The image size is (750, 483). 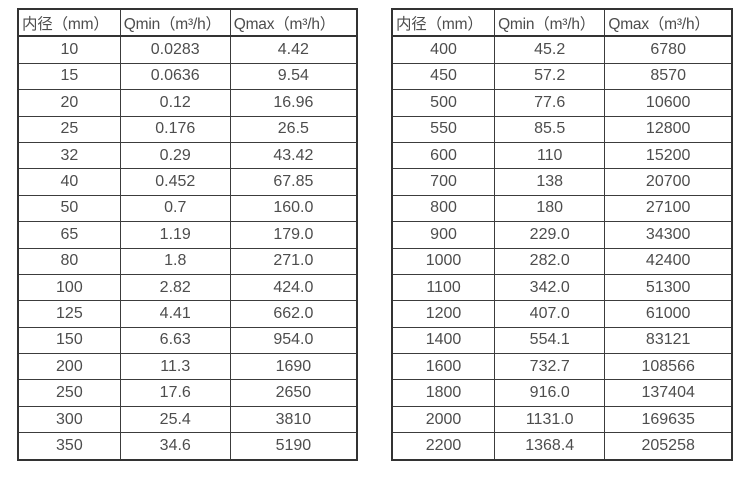 What do you see at coordinates (550, 155) in the screenshot?
I see `table-cell: 110` at bounding box center [550, 155].